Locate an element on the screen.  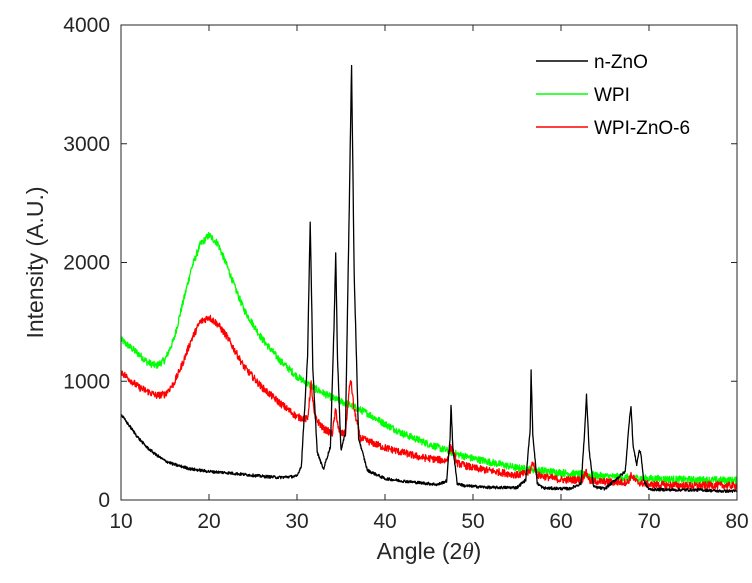
legend-label: n-ZnO is located at coordinates (621, 62).